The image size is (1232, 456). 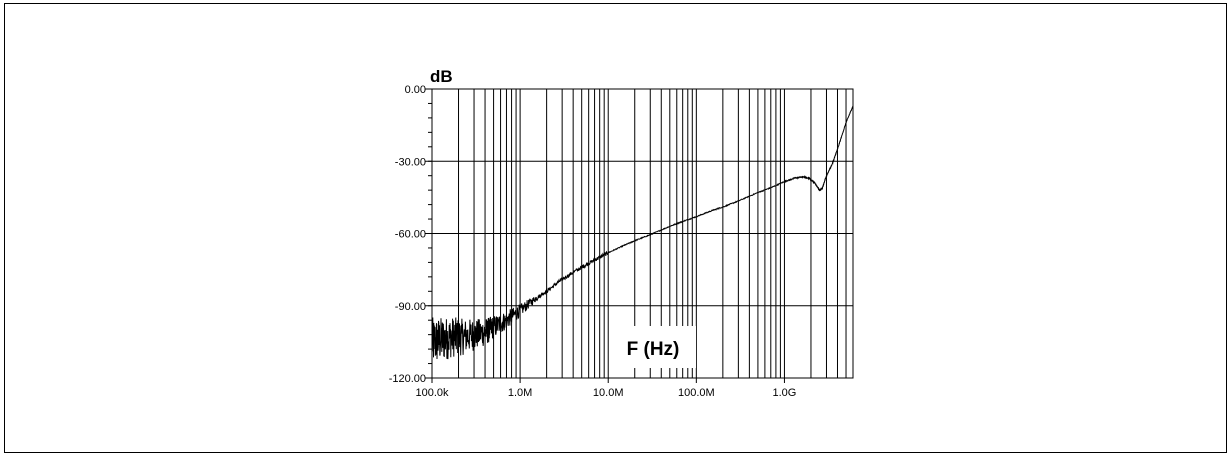 I want to click on y-tick-label: -120.00, so click(x=407, y=379).